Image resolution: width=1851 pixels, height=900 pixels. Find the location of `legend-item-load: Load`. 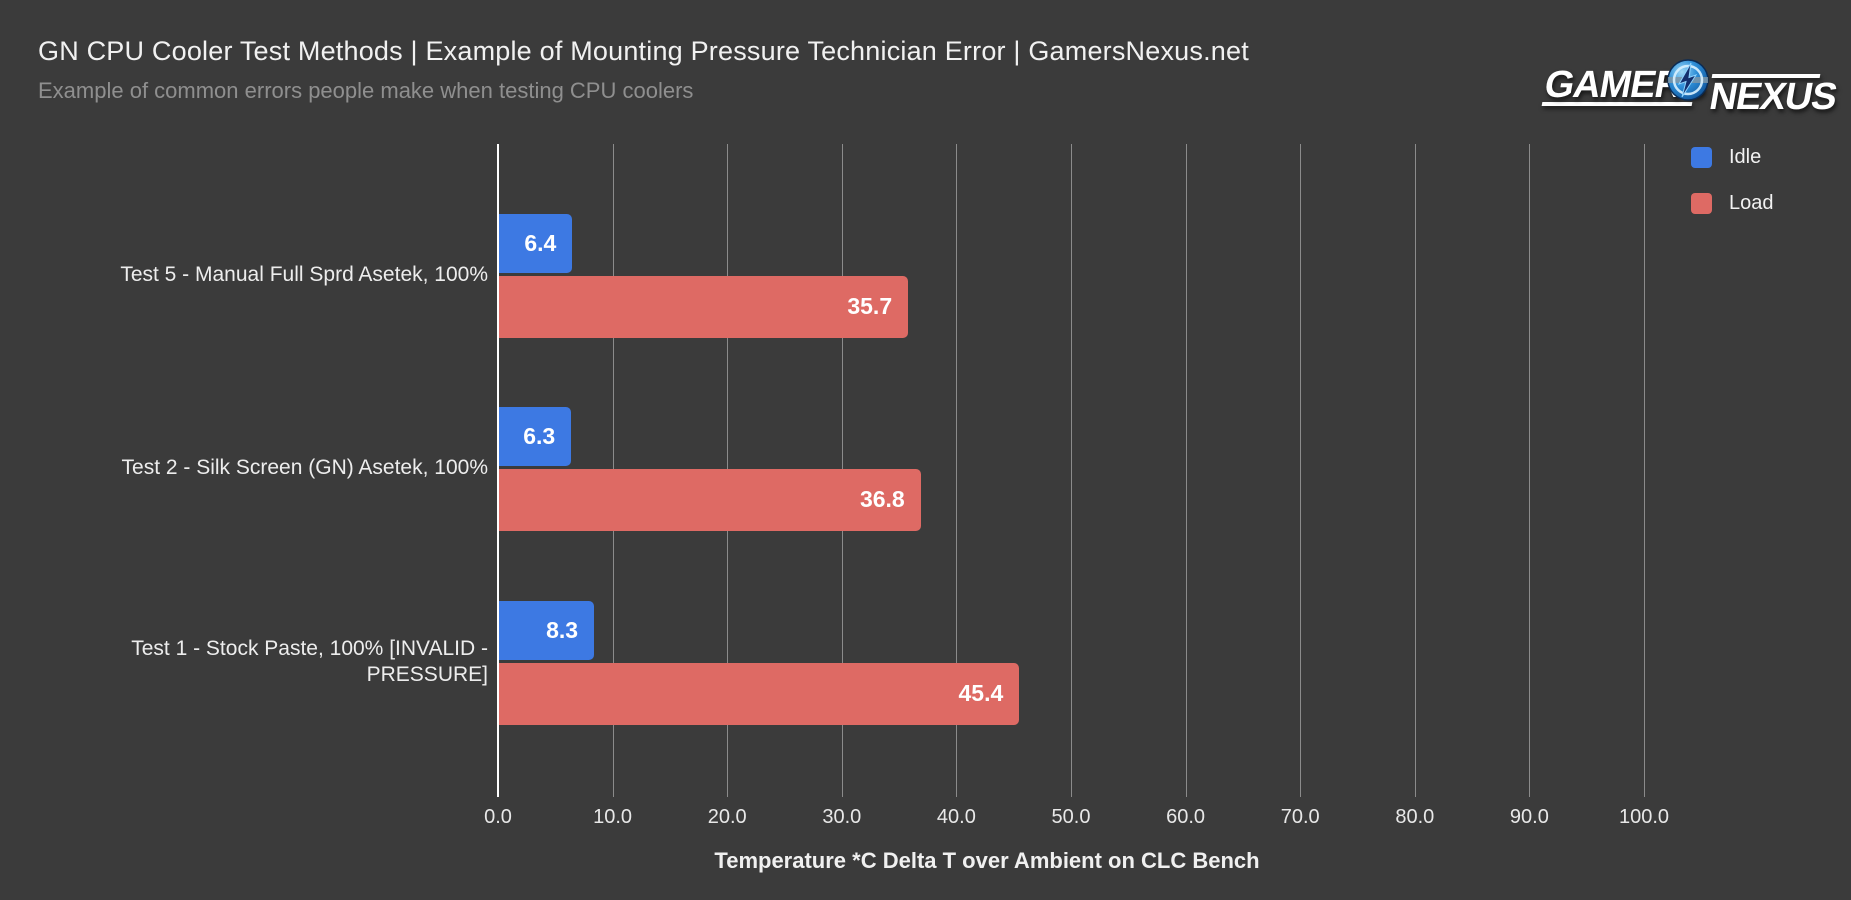

legend-item-load: Load is located at coordinates (1732, 203).